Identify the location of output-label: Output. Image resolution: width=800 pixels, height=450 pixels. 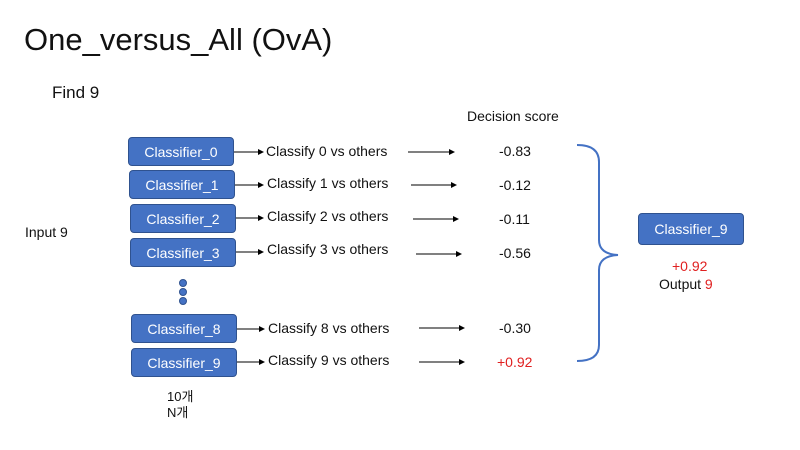
(680, 284).